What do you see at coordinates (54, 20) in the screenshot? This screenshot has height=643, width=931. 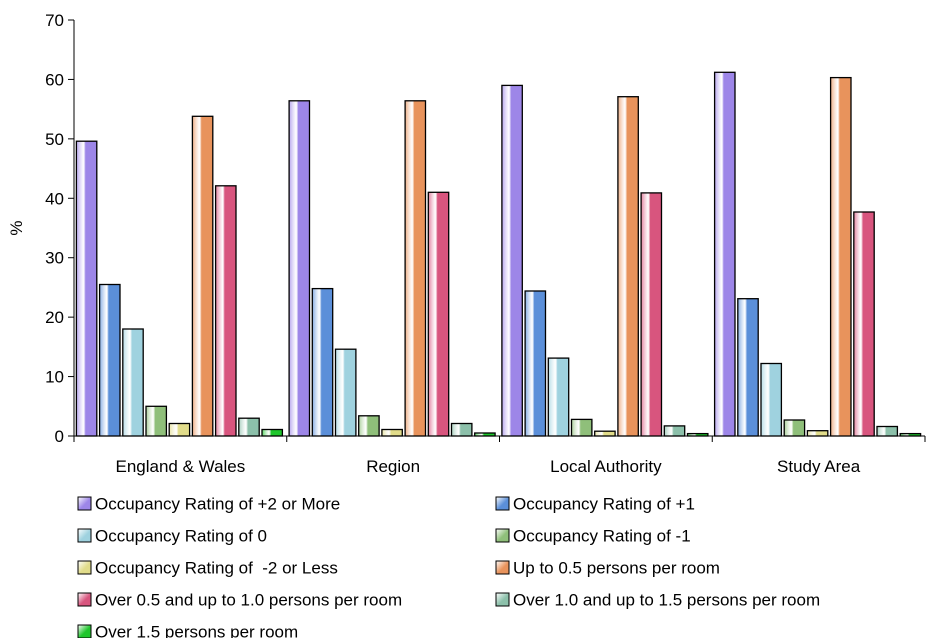 I see `y-tick-label: 70` at bounding box center [54, 20].